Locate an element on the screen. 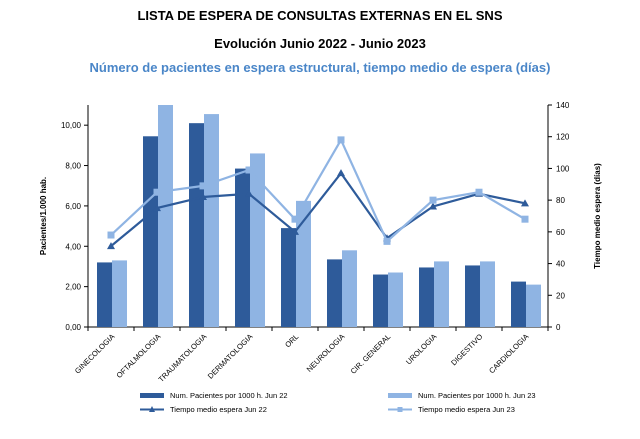  y-tick-label: 0,00 is located at coordinates (73, 327).